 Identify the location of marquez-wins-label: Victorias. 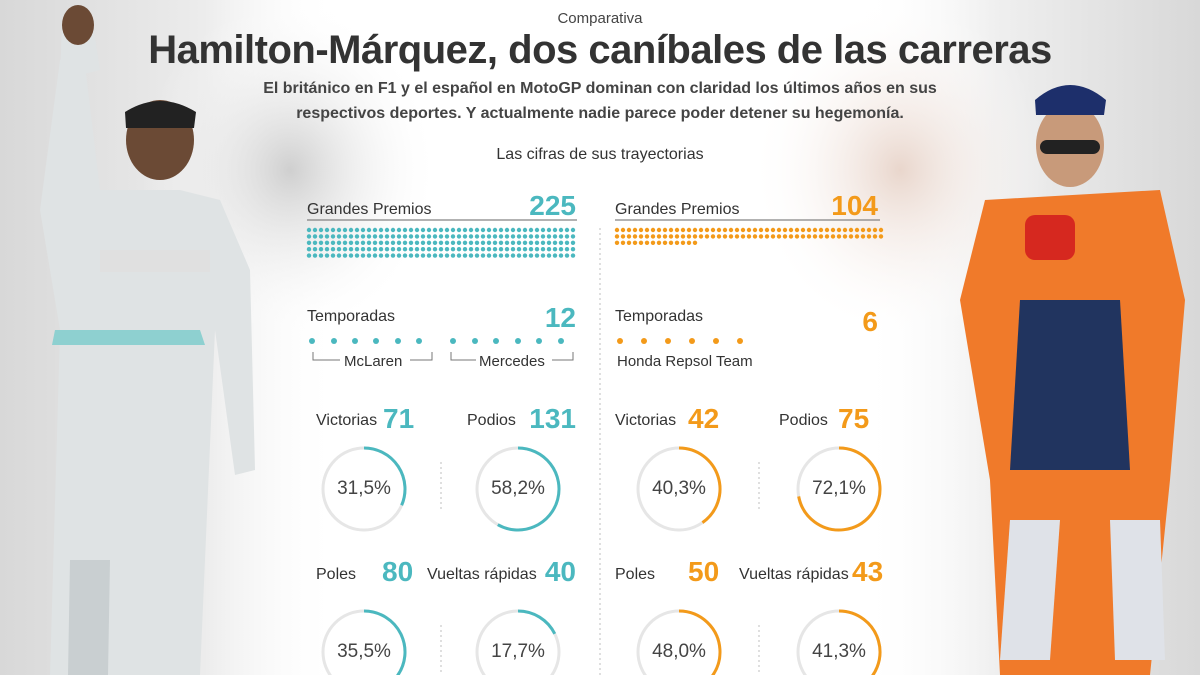
(646, 420).